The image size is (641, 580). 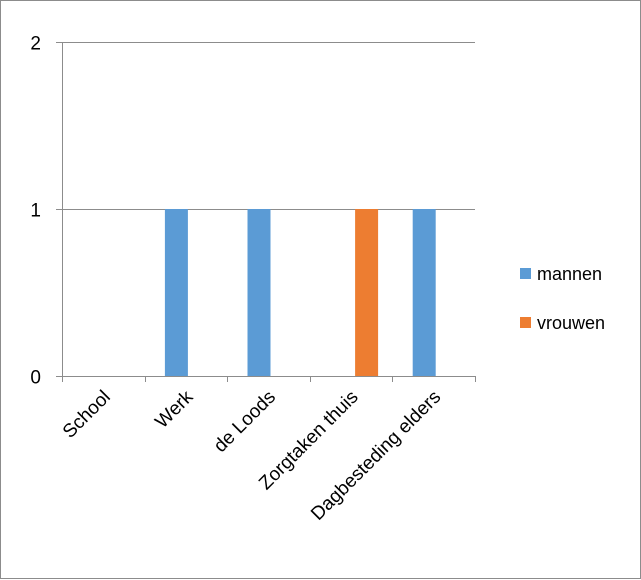 I want to click on legend: mannen vrouwen, so click(x=562, y=298).